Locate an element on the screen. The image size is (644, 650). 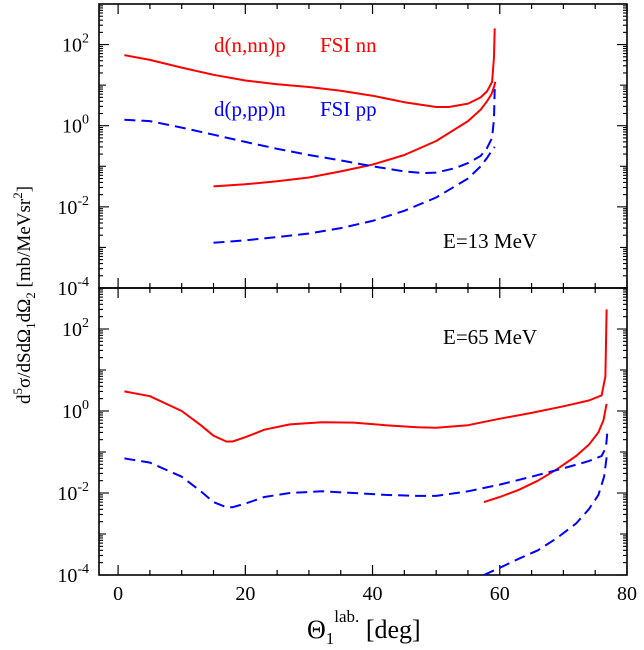
bottom-series-1-line is located at coordinates (545, 453).